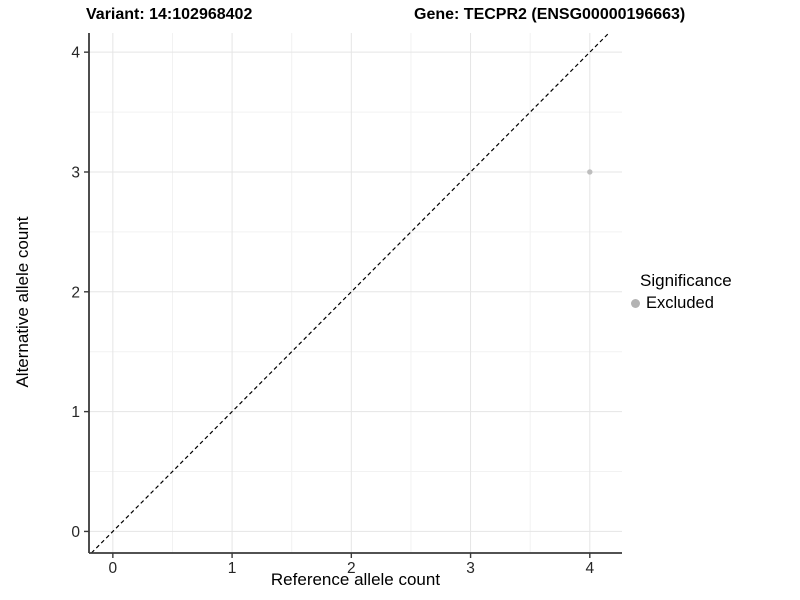 This screenshot has width=800, height=600. Describe the element at coordinates (681, 292) in the screenshot. I see `legend: Significance Excluded` at that location.